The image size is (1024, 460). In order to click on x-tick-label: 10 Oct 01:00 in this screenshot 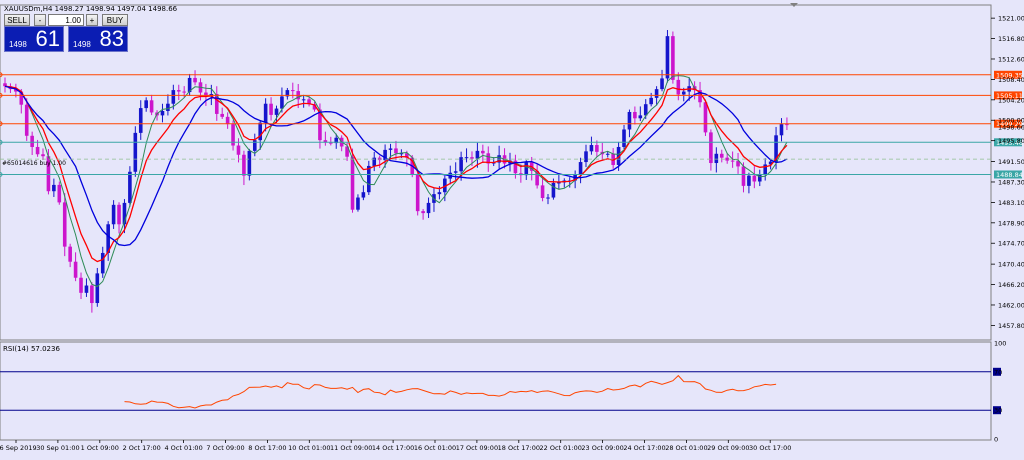, I will do `click(309, 448)`.